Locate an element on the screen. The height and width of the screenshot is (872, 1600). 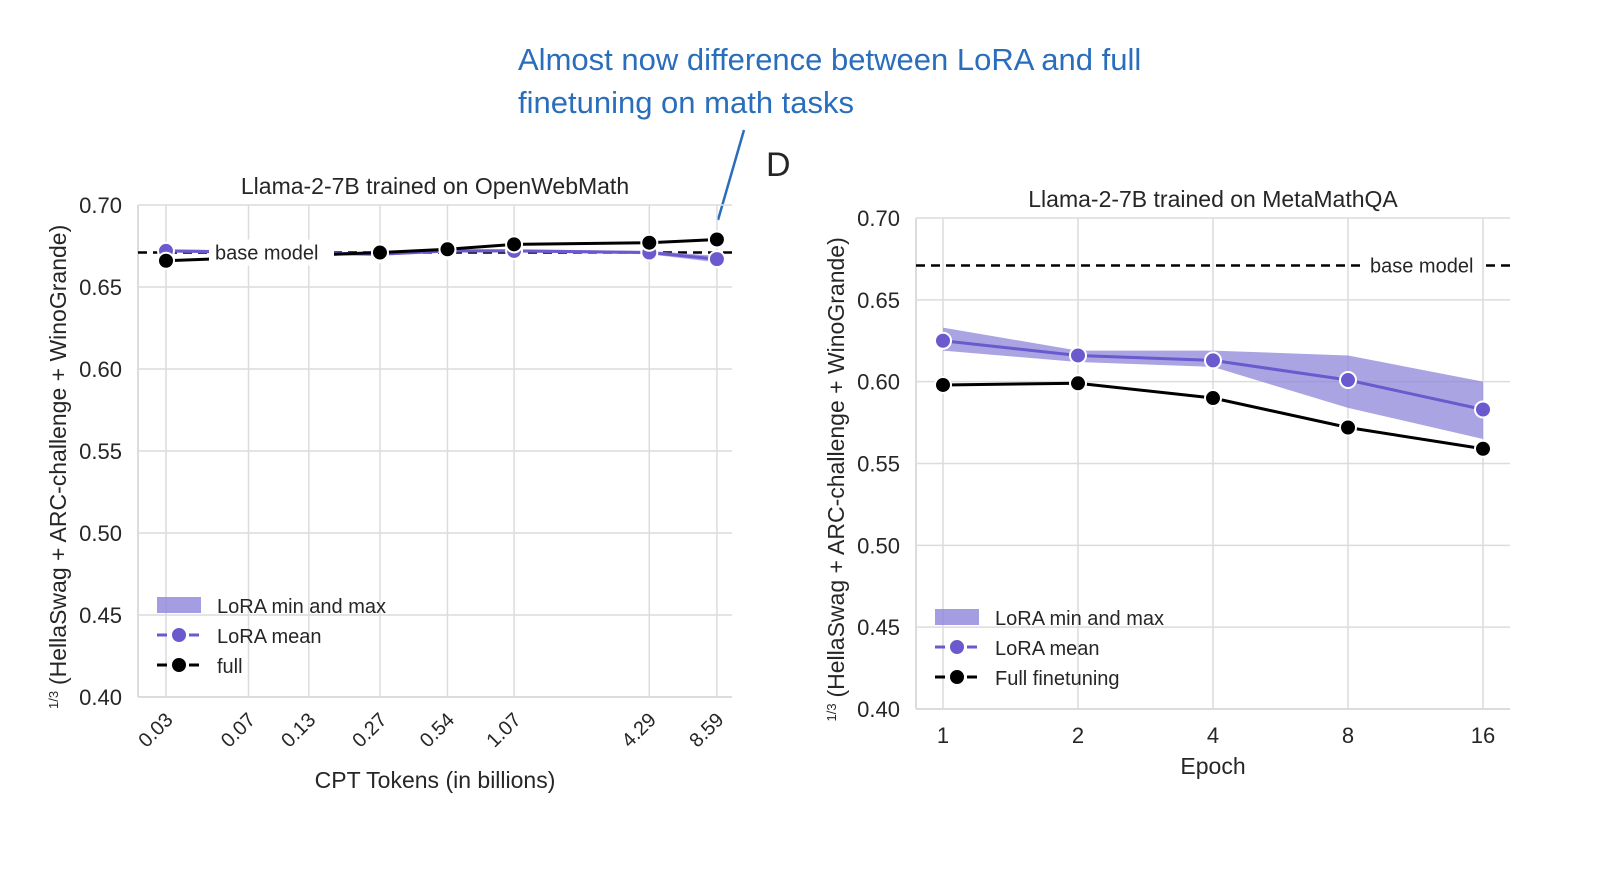
x-axis-label: Epoch is located at coordinates (1212, 766).